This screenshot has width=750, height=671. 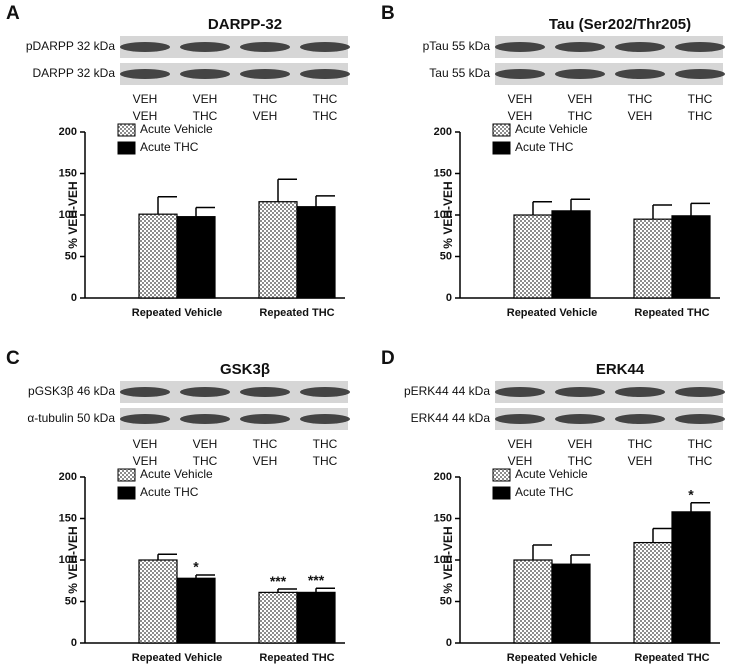 I want to click on y-tick-label: 100, so click(x=443, y=215).